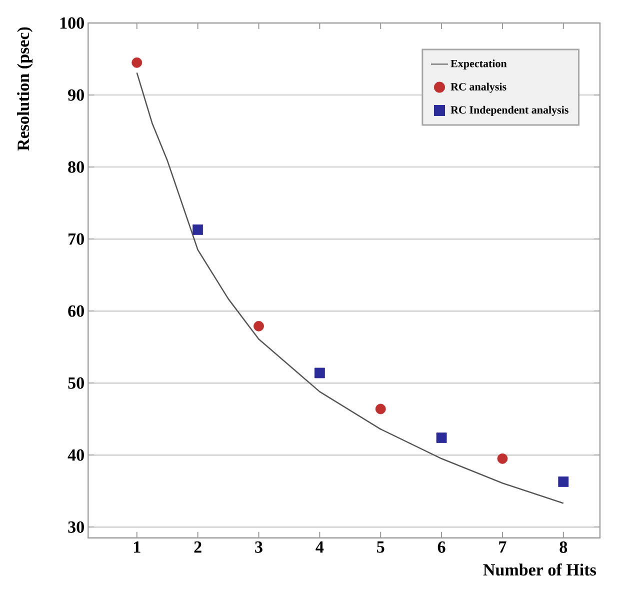  What do you see at coordinates (502, 547) in the screenshot?
I see `x-tick-label: 7` at bounding box center [502, 547].